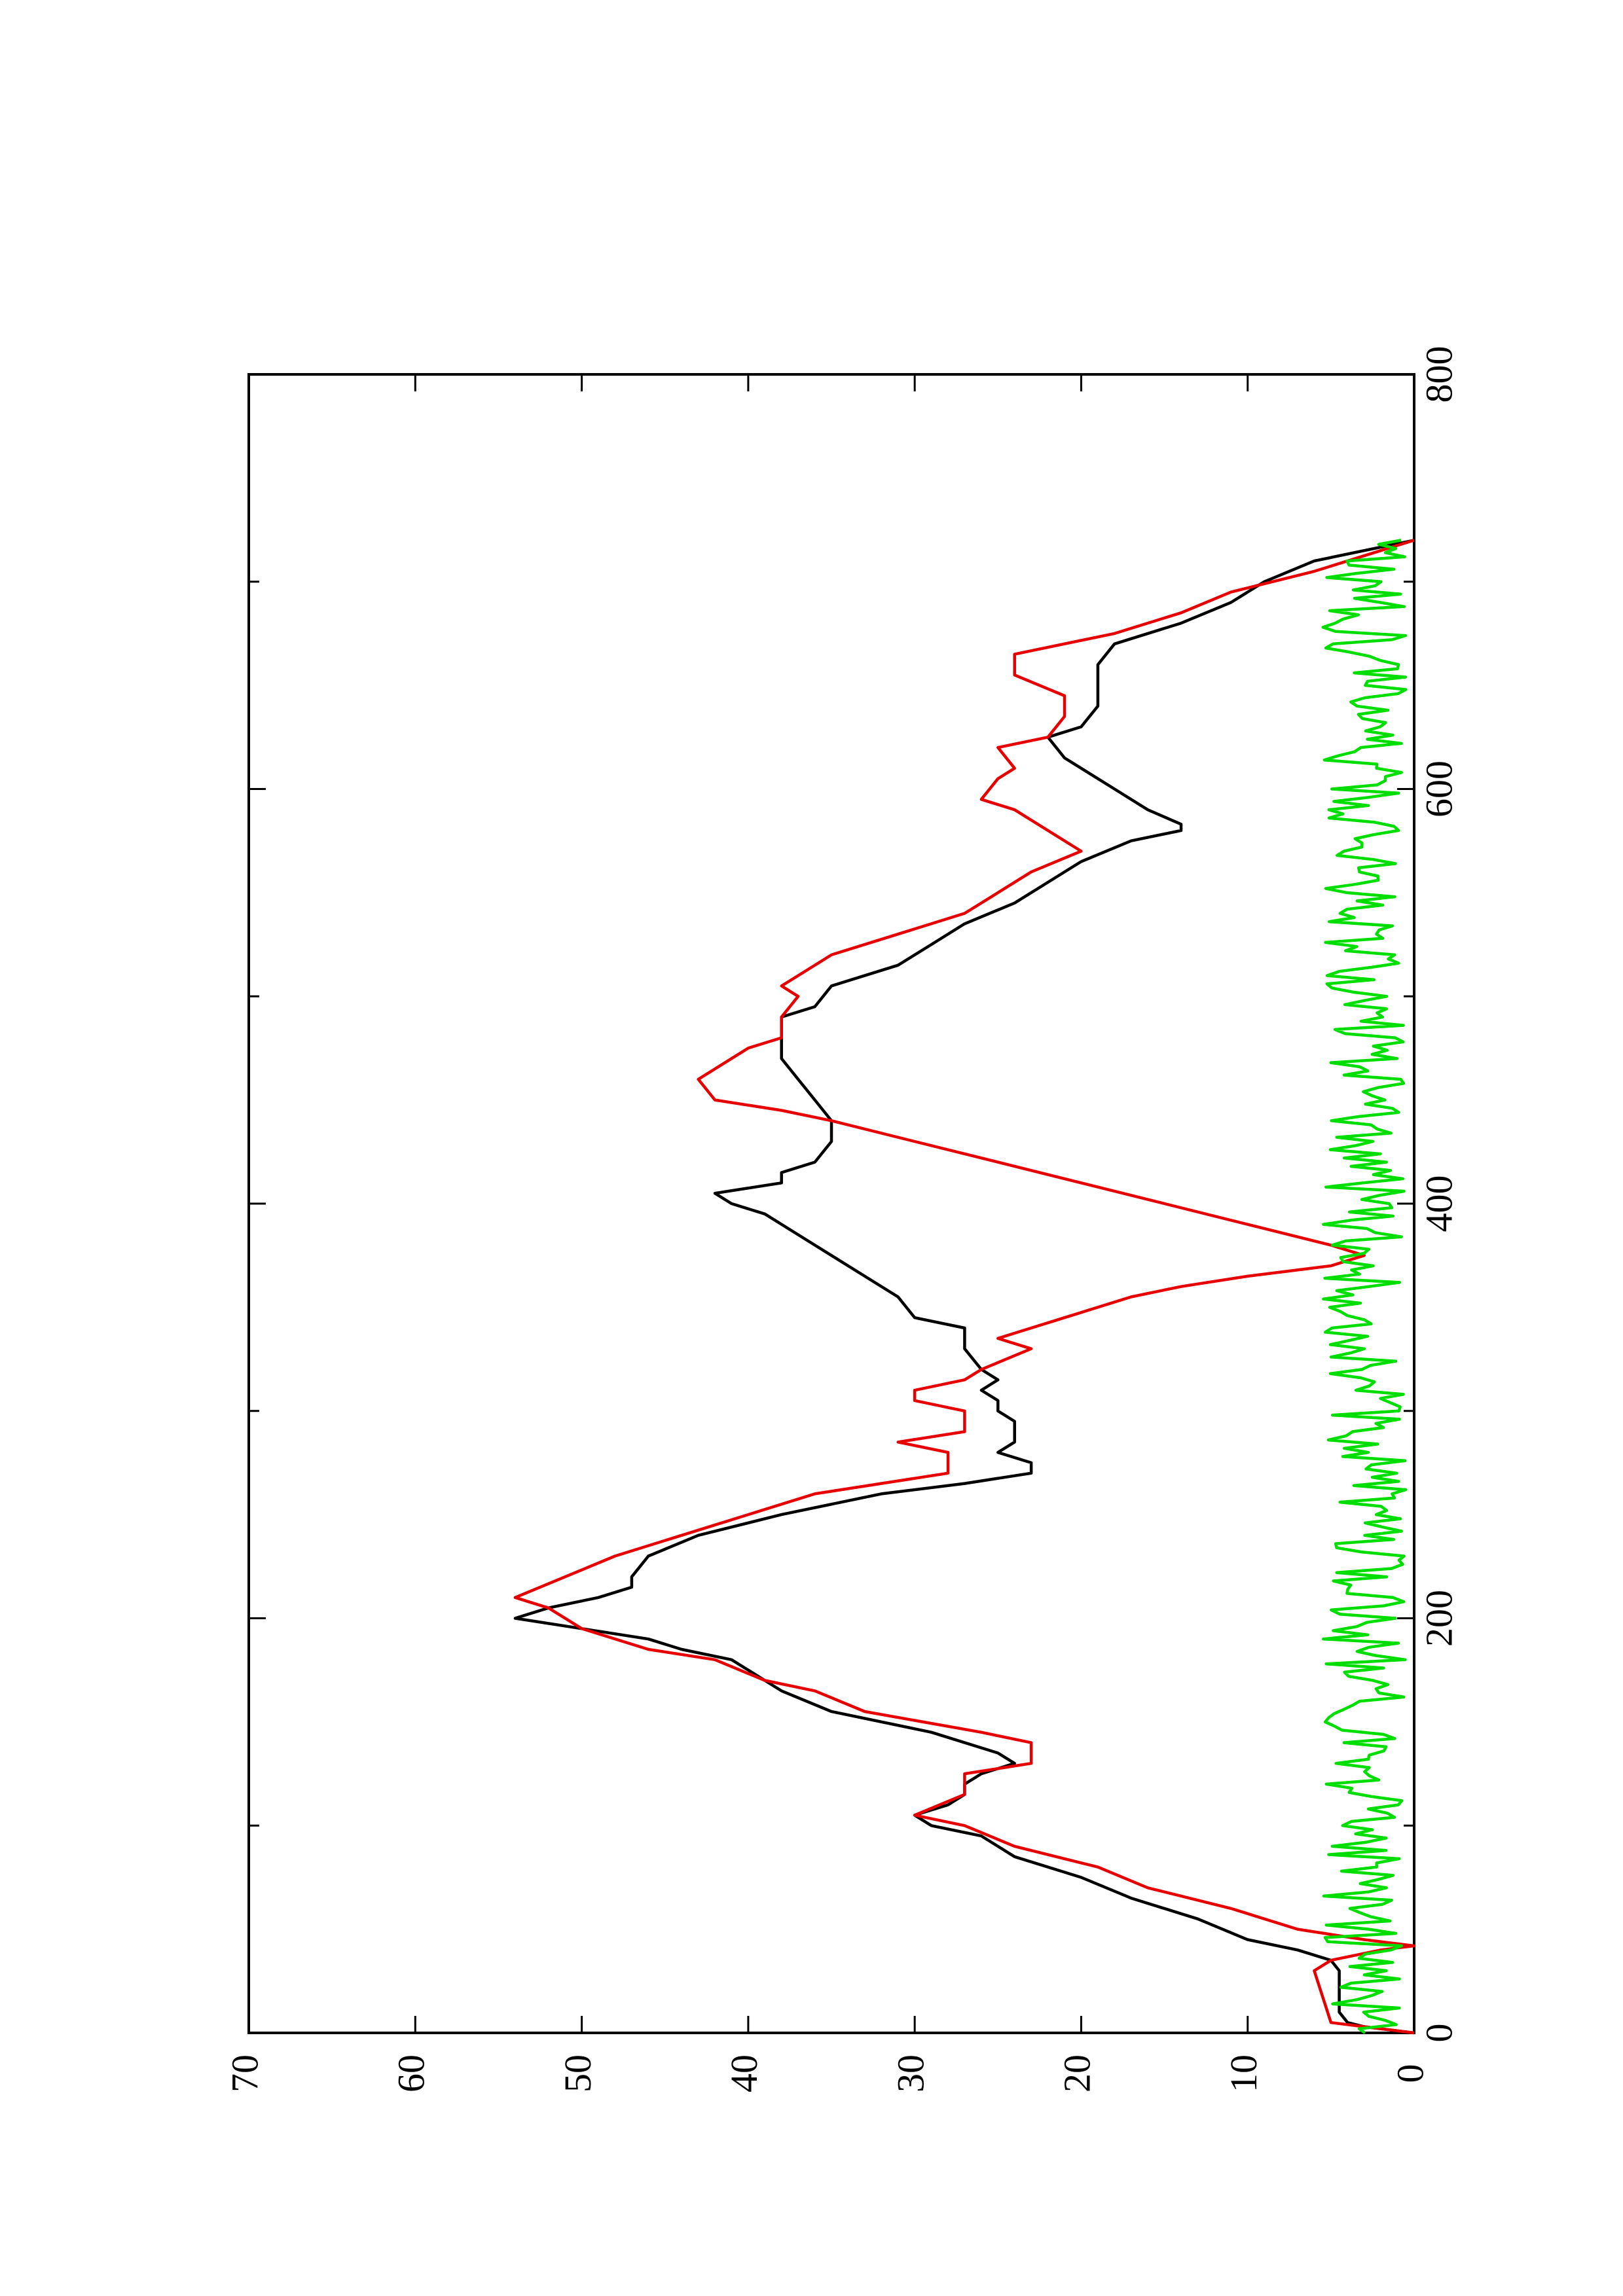 This screenshot has height=2296, width=1623. Describe the element at coordinates (1243, 2073) in the screenshot. I see `y-tick-label: 10` at that location.